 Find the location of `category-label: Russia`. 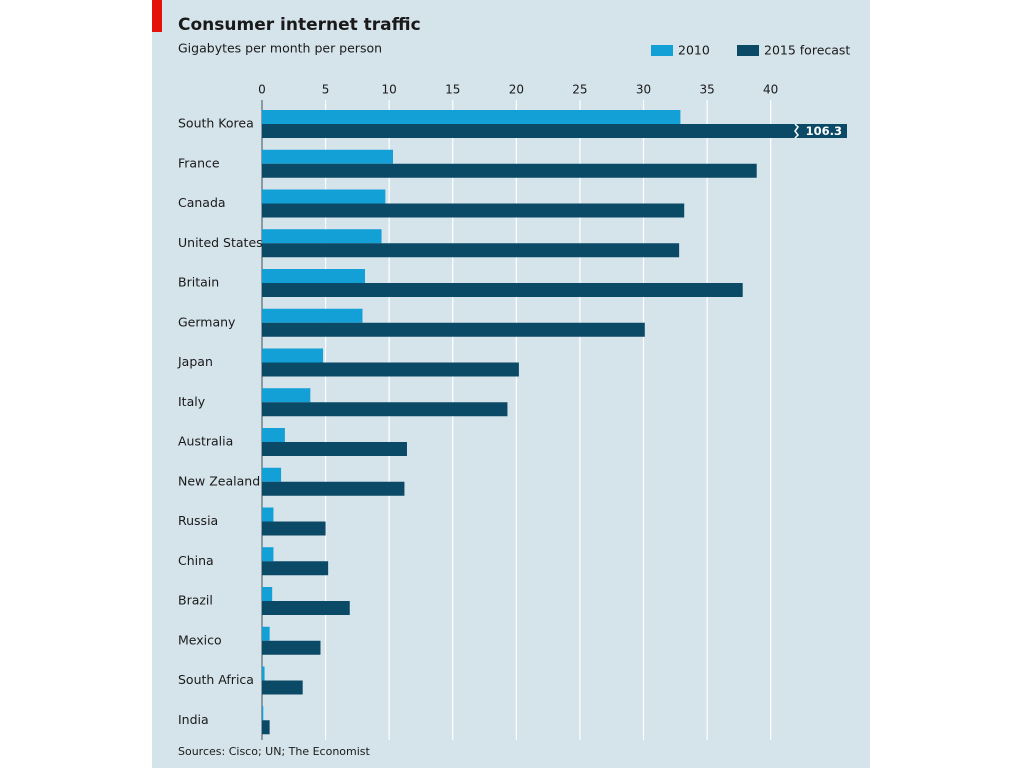

category-label: Russia is located at coordinates (198, 520).